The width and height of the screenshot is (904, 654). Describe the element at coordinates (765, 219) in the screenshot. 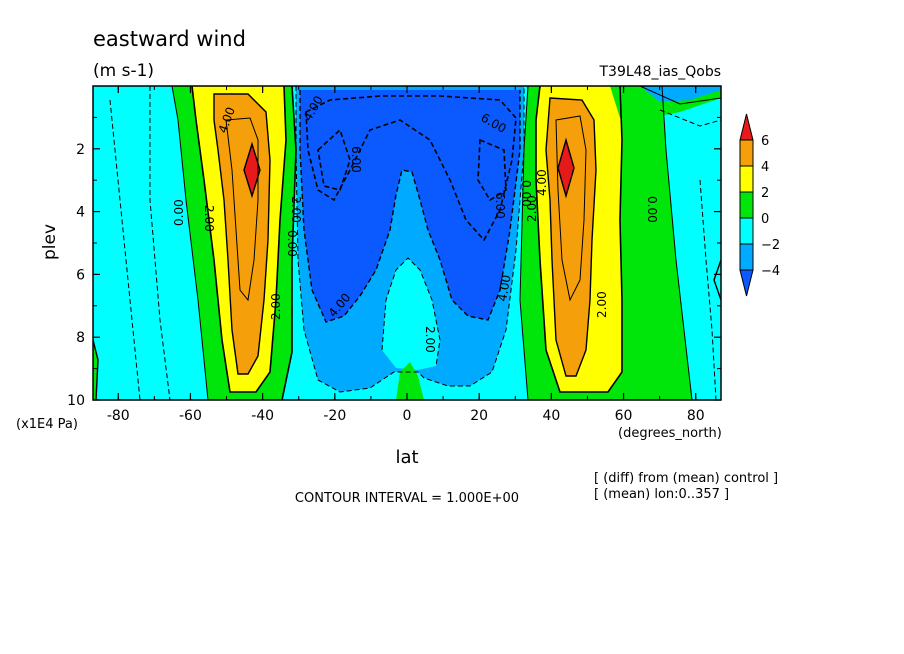

I see `colorbar-label: 0` at that location.